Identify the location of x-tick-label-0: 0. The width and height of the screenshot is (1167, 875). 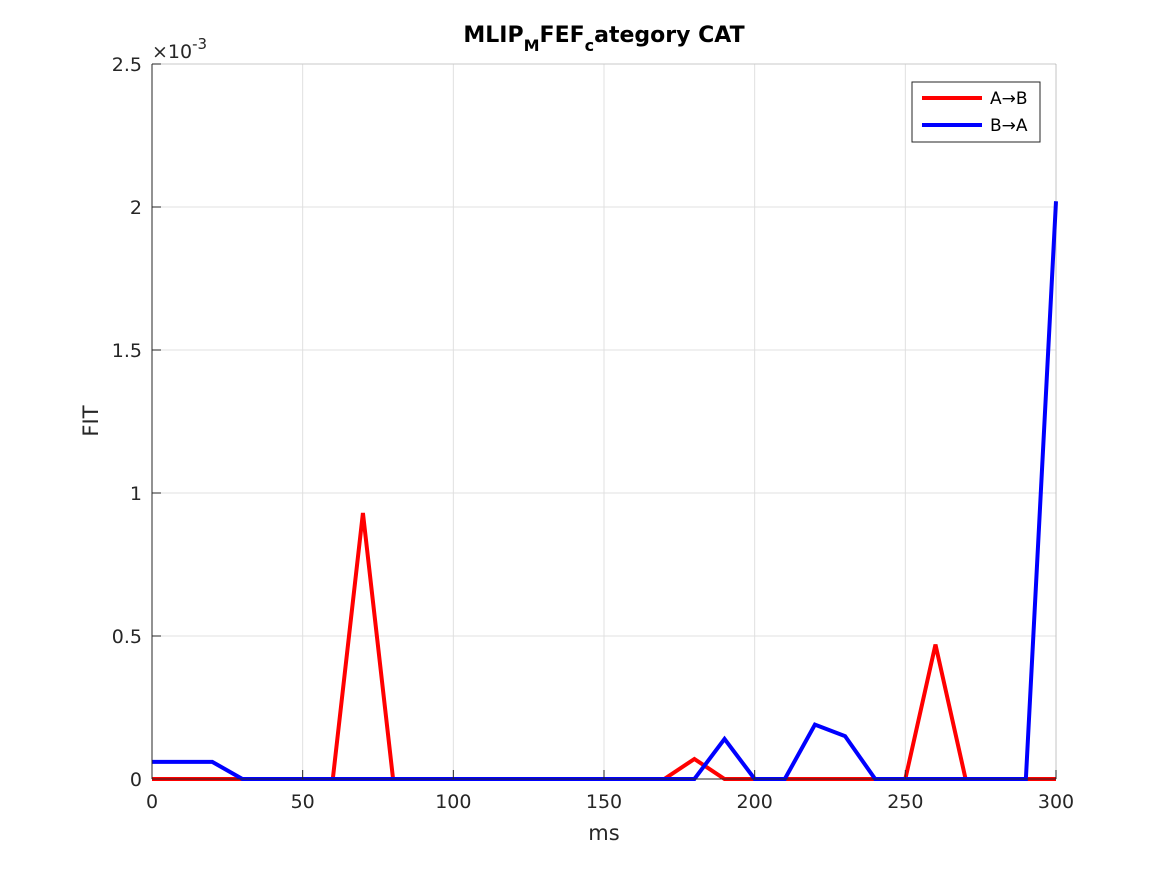
(152, 802).